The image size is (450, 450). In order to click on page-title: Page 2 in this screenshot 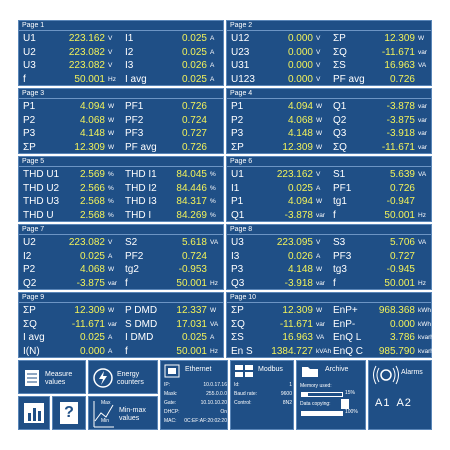, I will do `click(241, 25)`.